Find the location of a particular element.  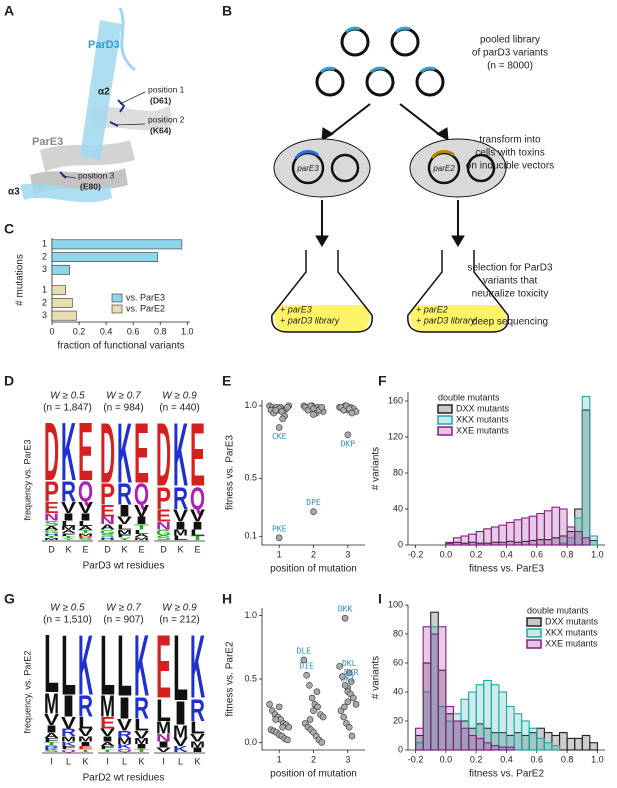

legend-label: XXE mutants is located at coordinates (571, 643).